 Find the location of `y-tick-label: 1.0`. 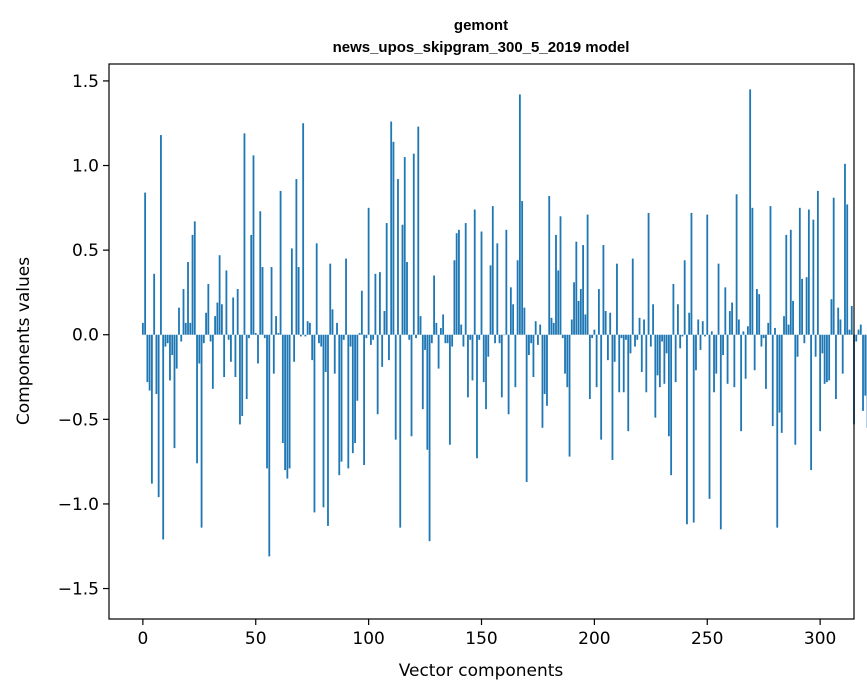

y-tick-label: 1.0 is located at coordinates (85, 167).